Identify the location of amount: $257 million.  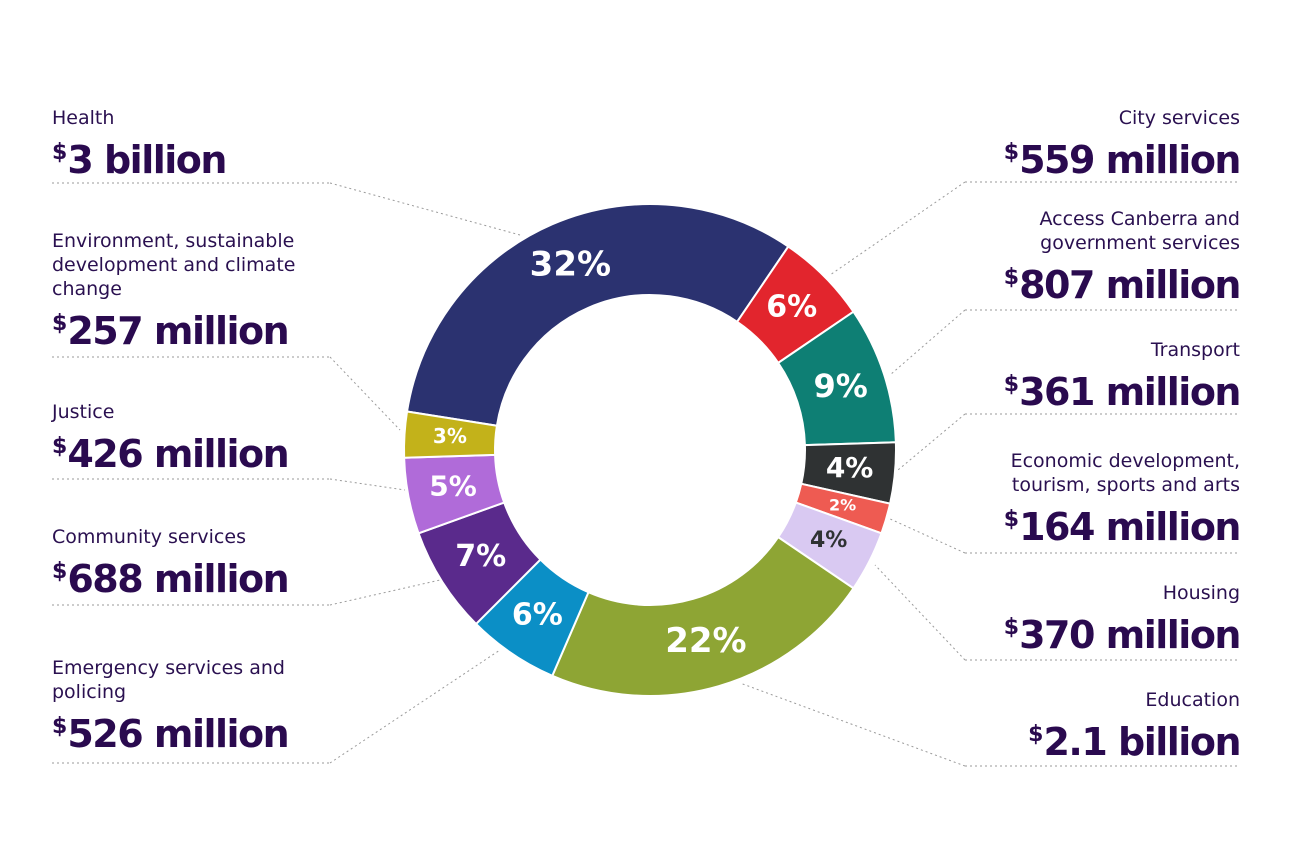
(171, 331).